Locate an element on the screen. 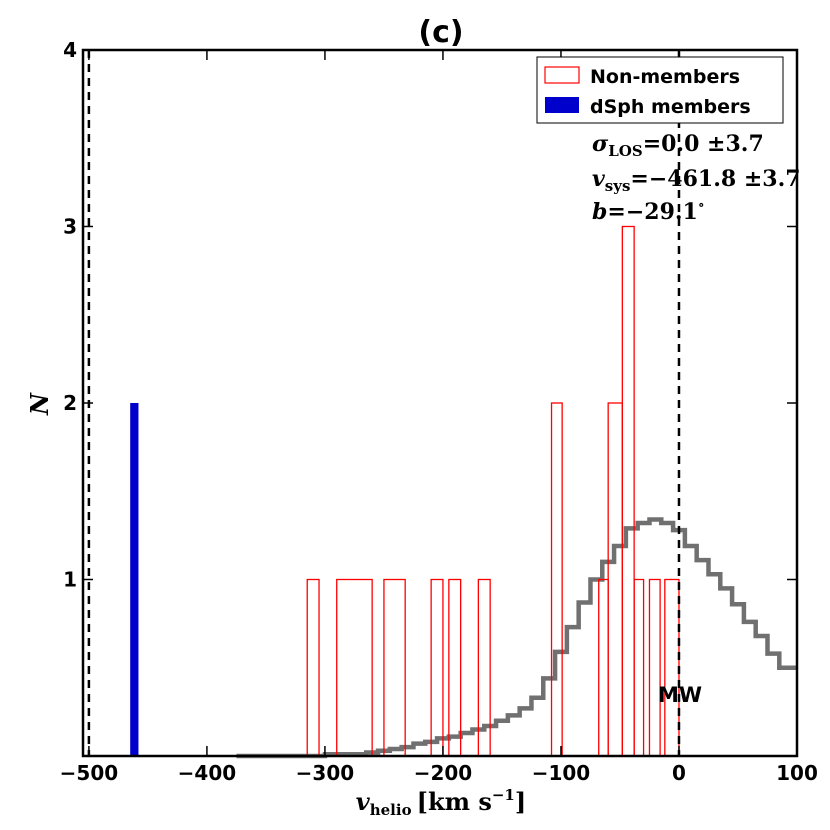 The image size is (830, 830). mw-label: MW is located at coordinates (680, 695).